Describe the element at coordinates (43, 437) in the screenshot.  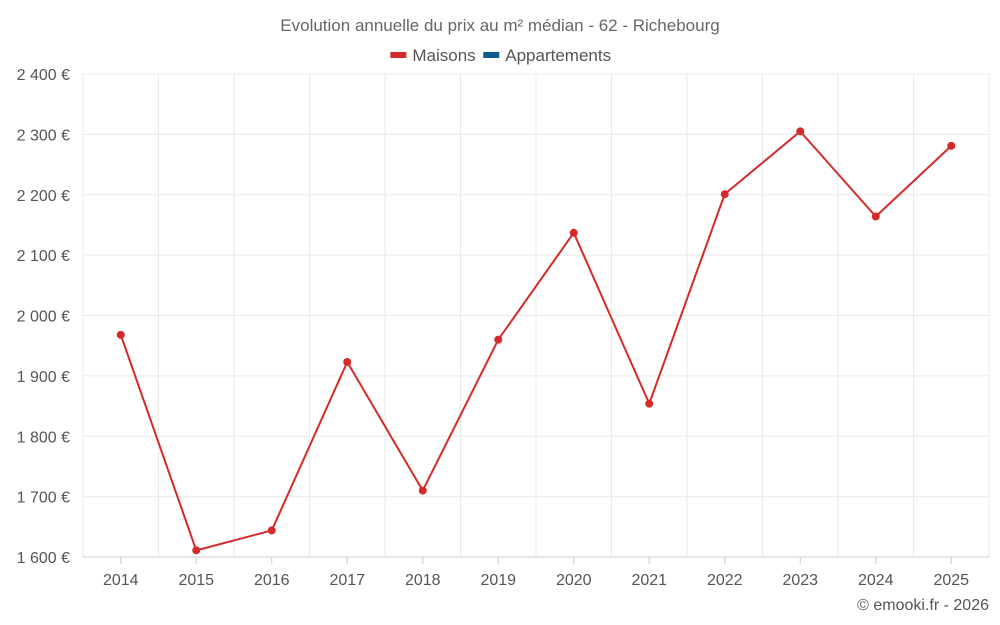
I see `y-tick-label: 1 800 €` at that location.